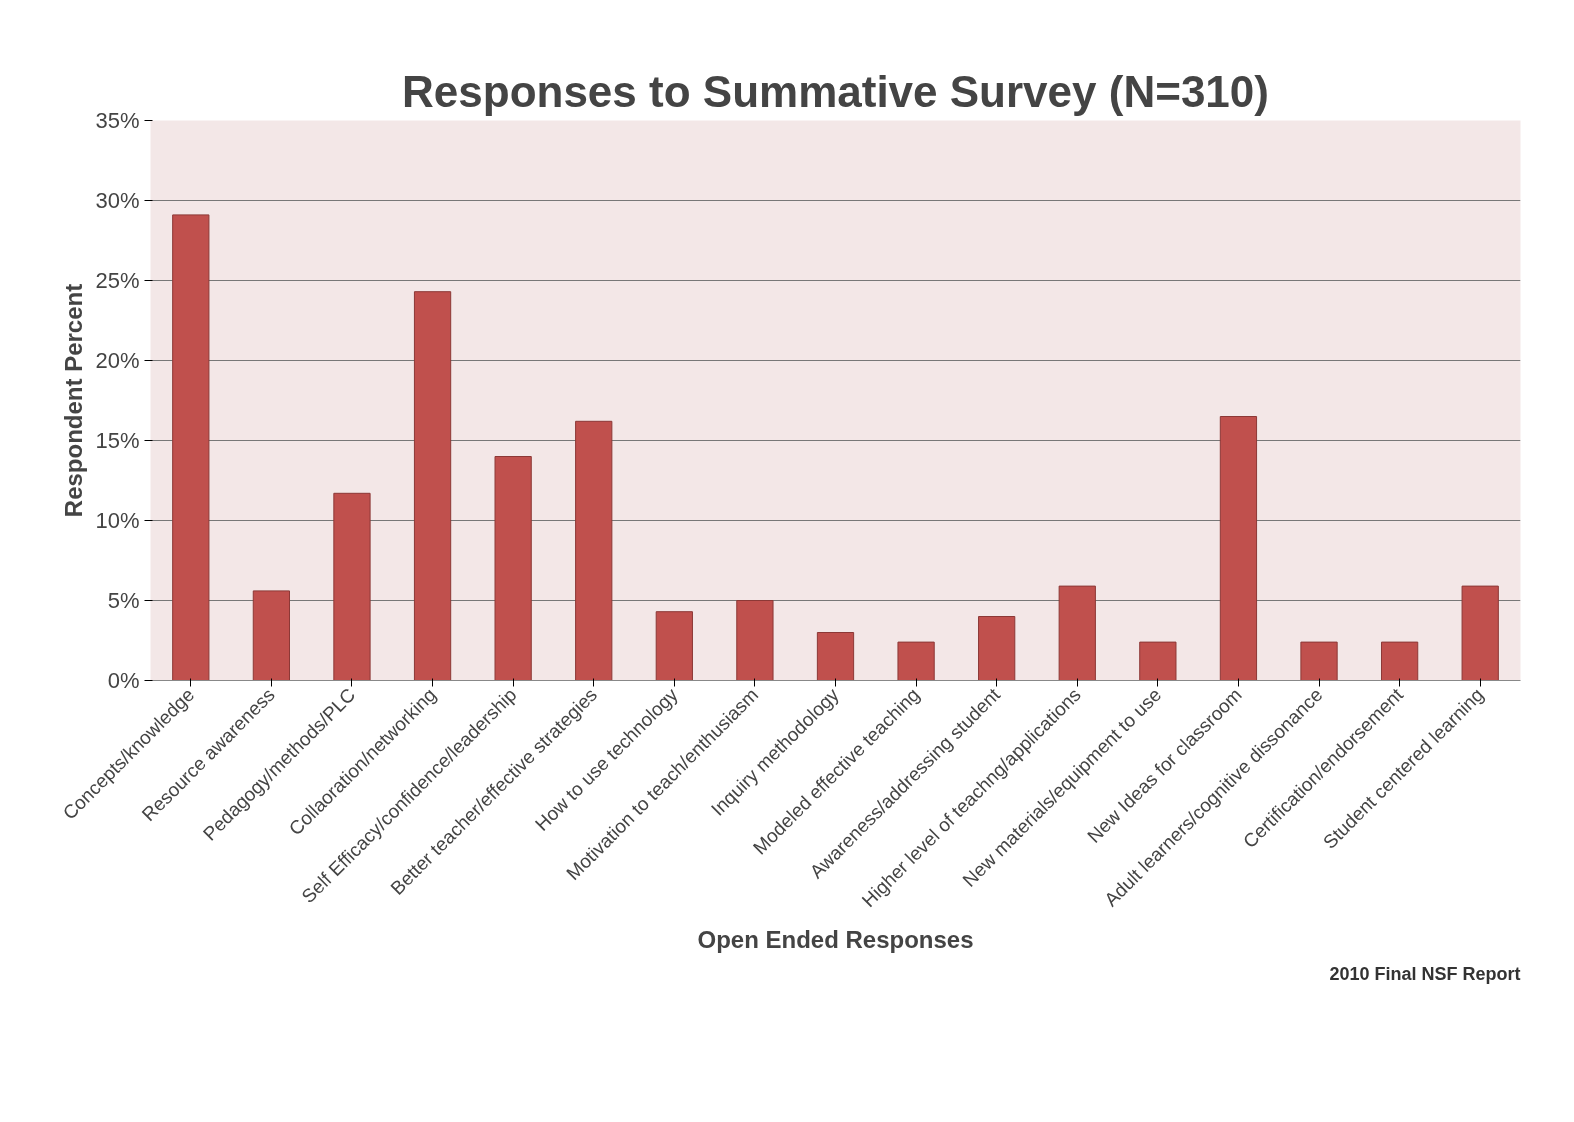 The width and height of the screenshot is (1574, 1122). I want to click on y-tick-label: 30%, so click(117, 200).